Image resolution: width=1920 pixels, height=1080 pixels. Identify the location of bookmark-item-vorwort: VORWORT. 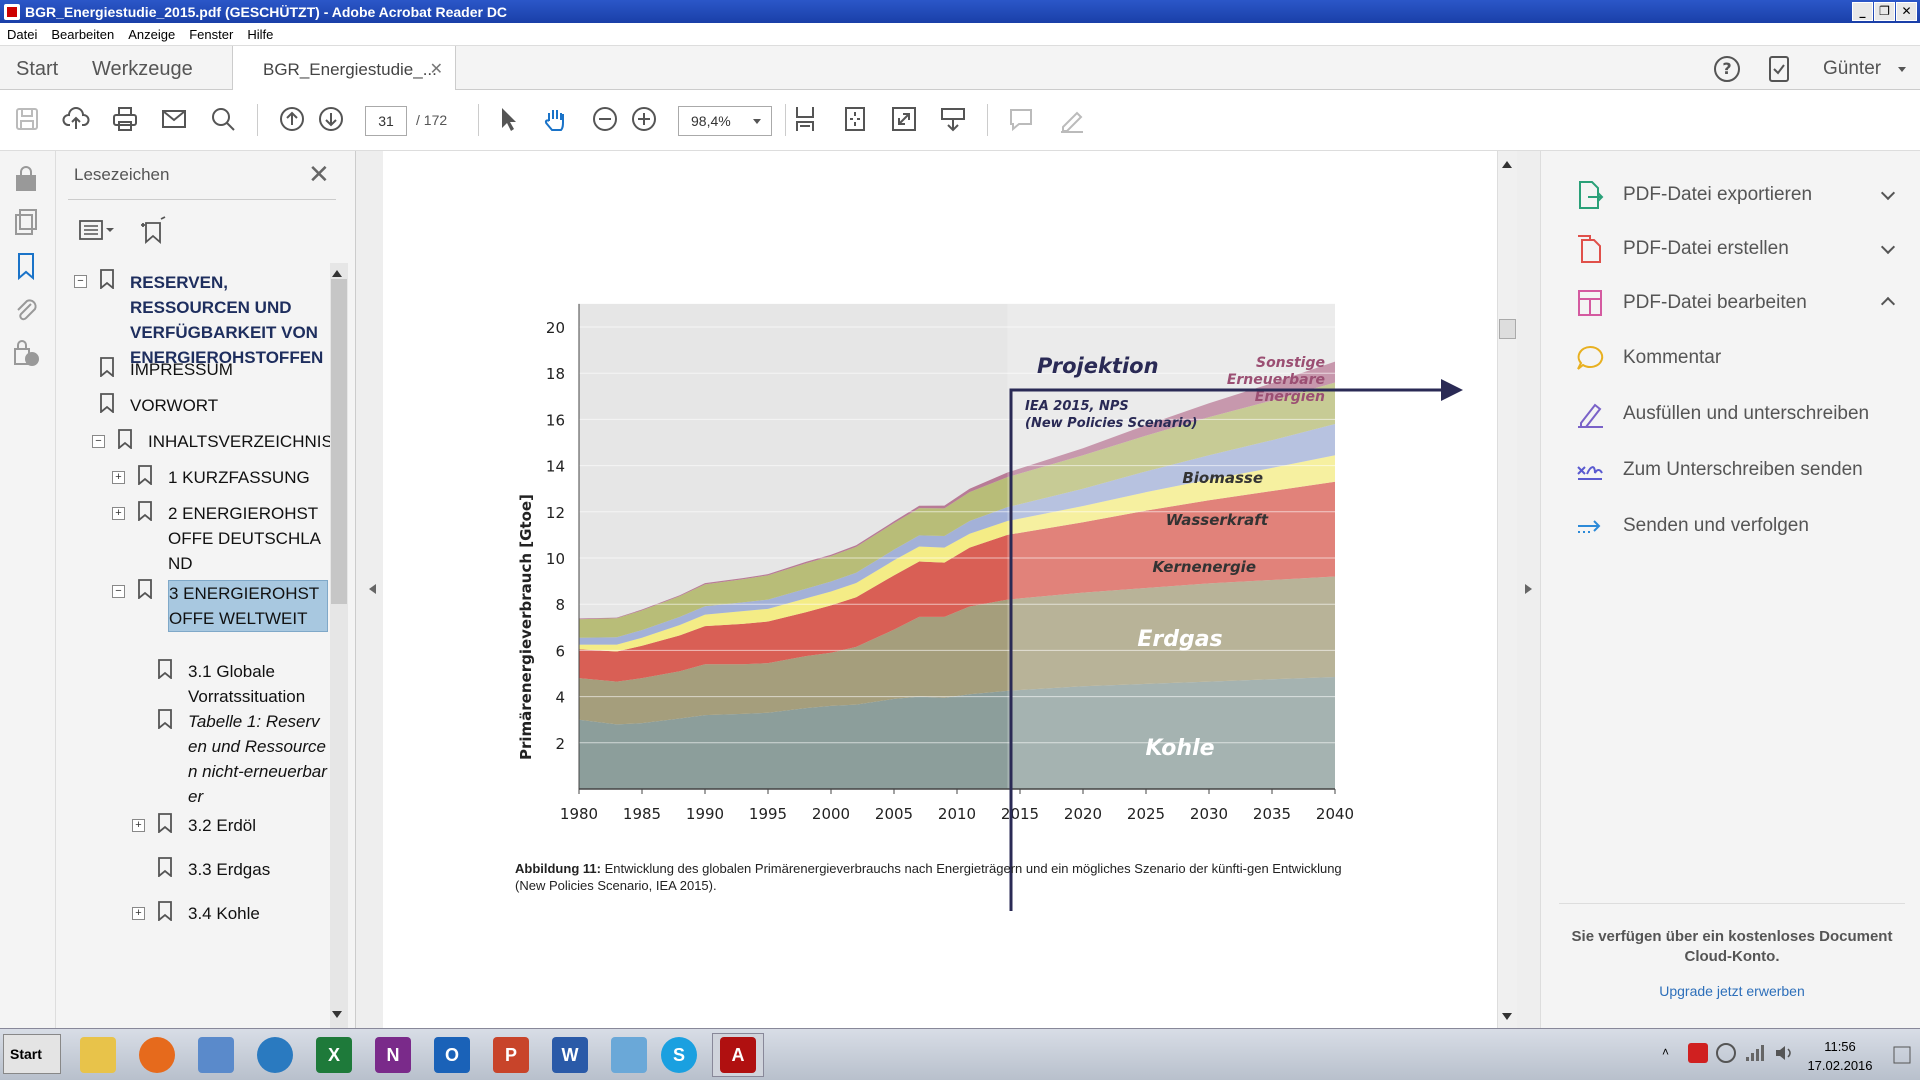
(174, 405).